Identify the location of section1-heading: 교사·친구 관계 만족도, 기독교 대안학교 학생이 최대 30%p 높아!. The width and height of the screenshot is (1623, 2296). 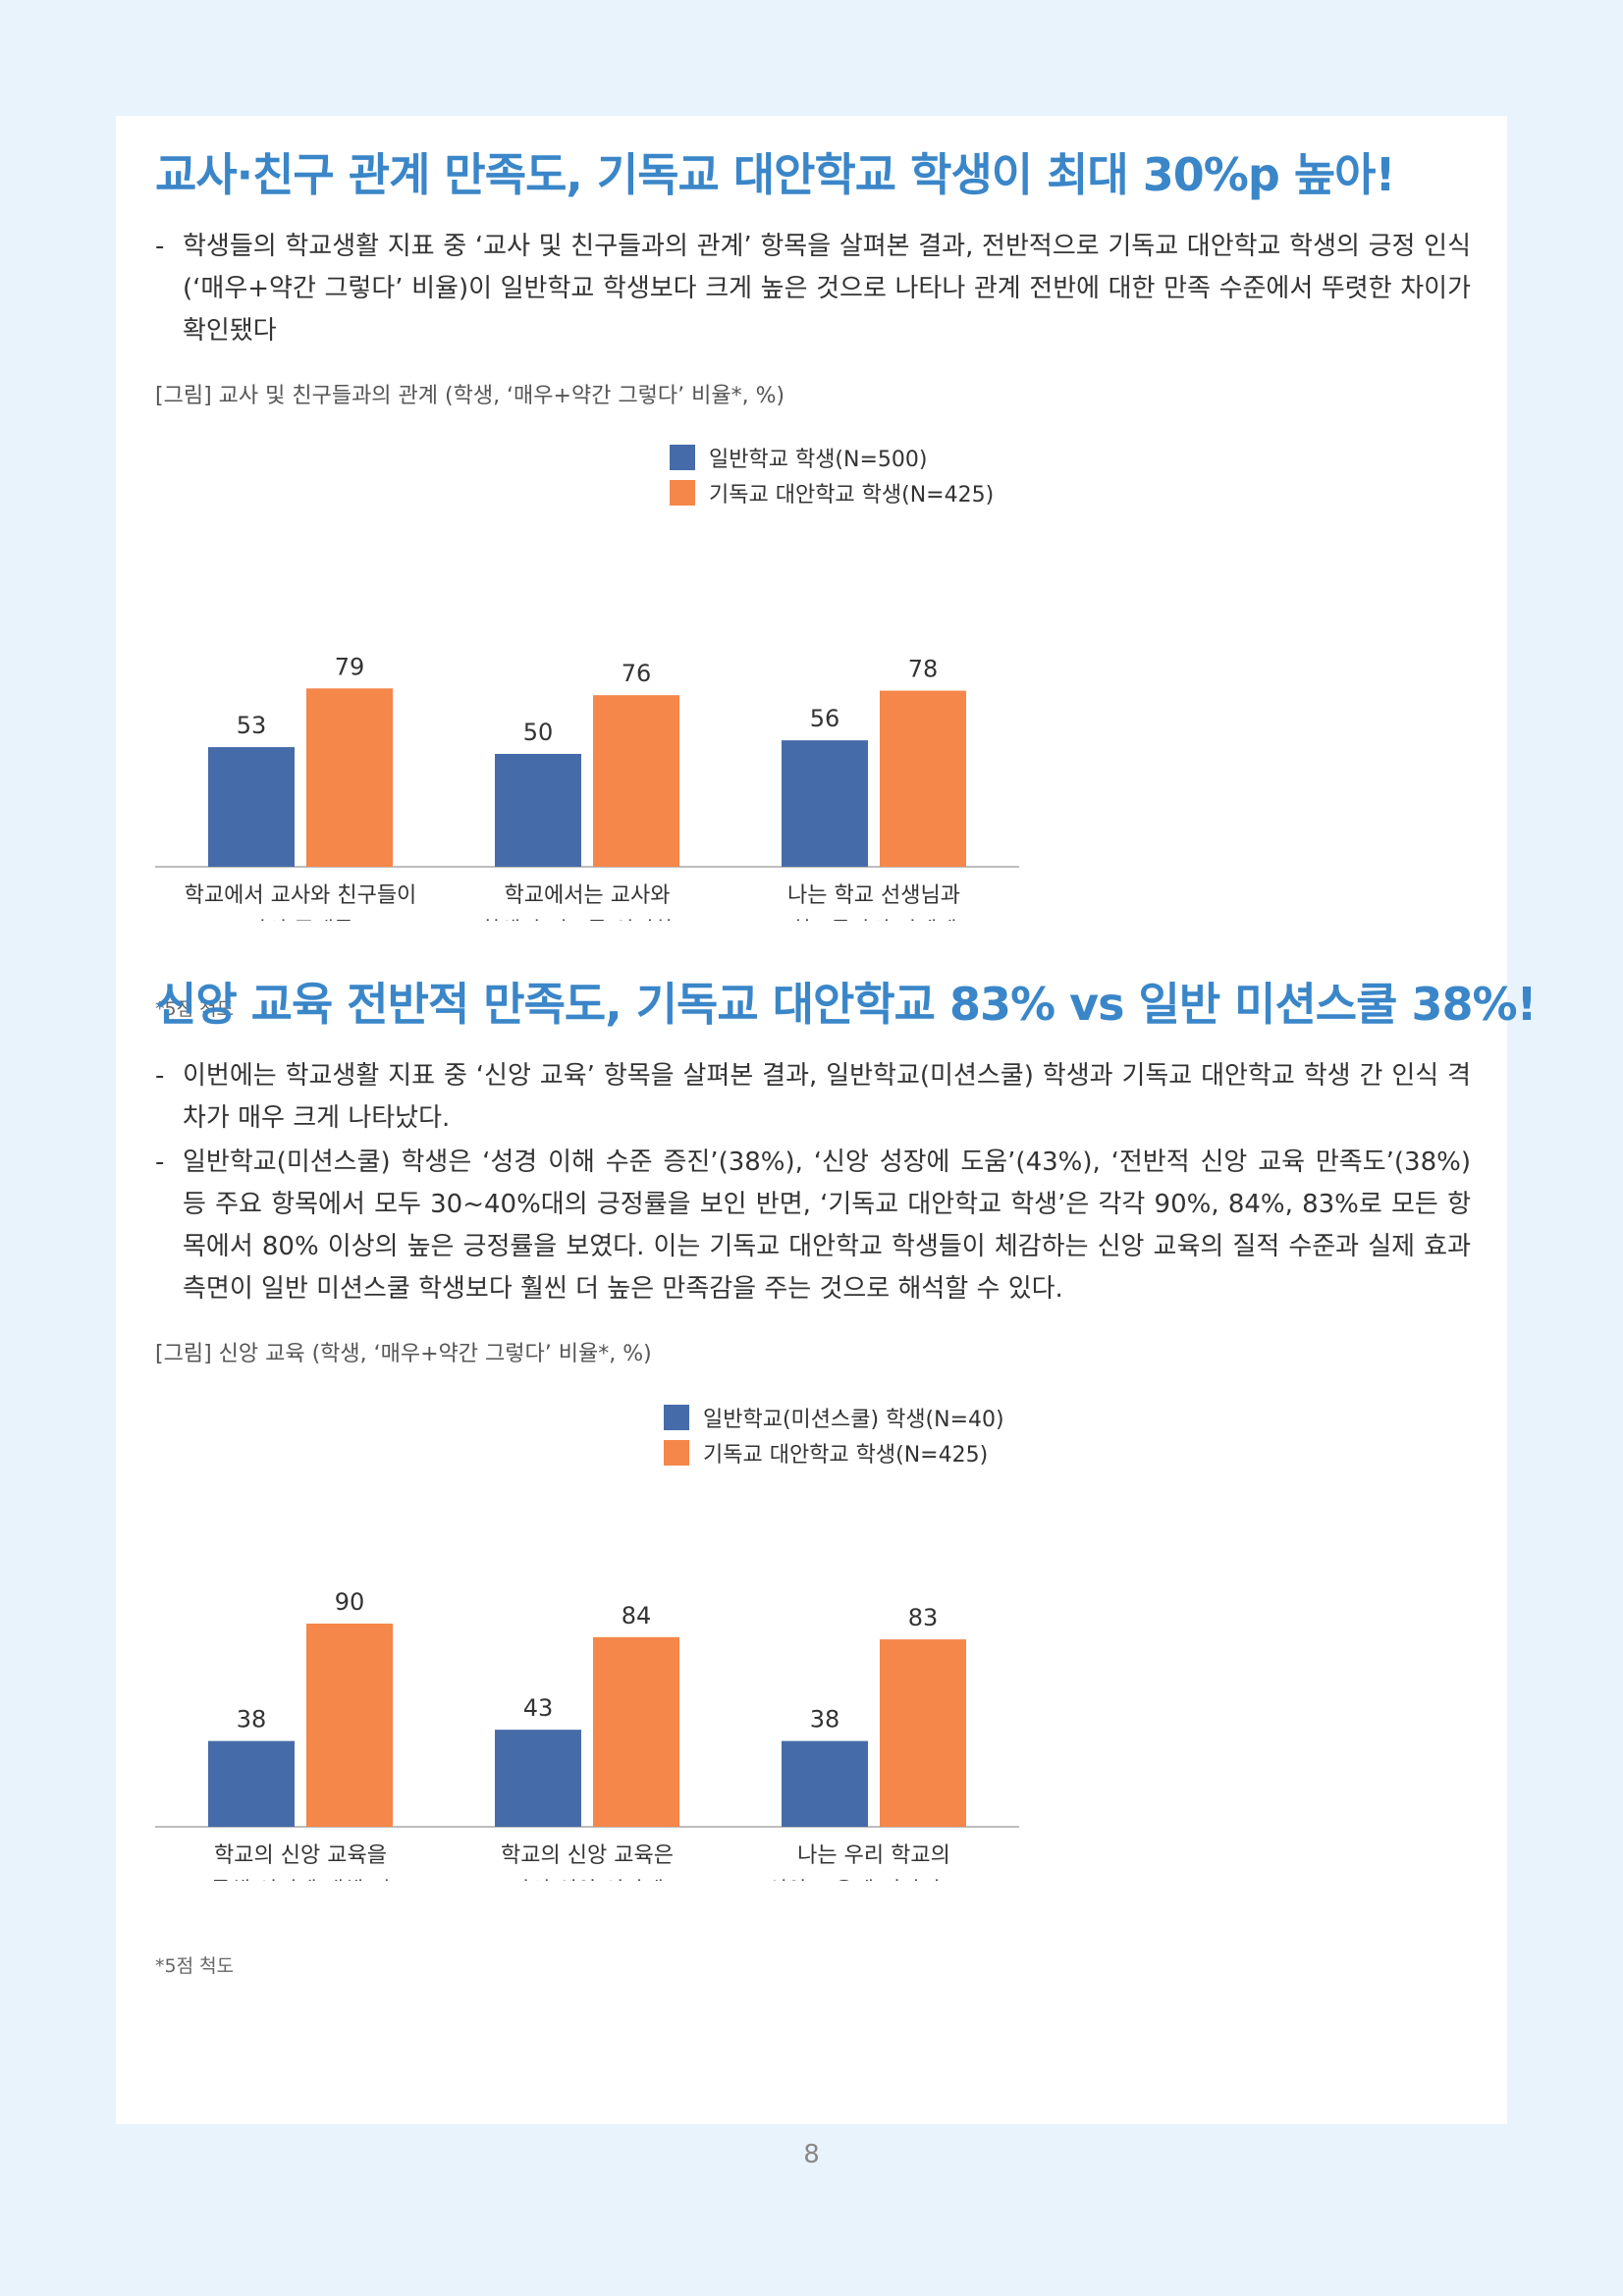
(775, 174).